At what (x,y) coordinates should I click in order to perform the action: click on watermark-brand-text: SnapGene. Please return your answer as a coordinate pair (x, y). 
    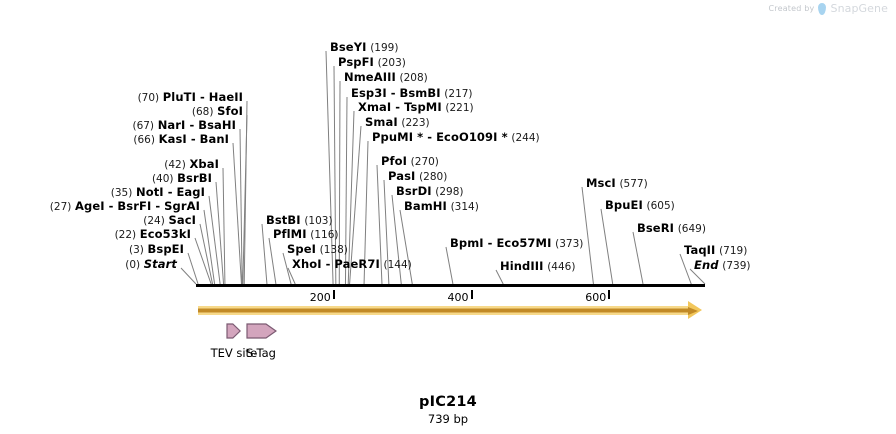
    Looking at the image, I should click on (859, 8).